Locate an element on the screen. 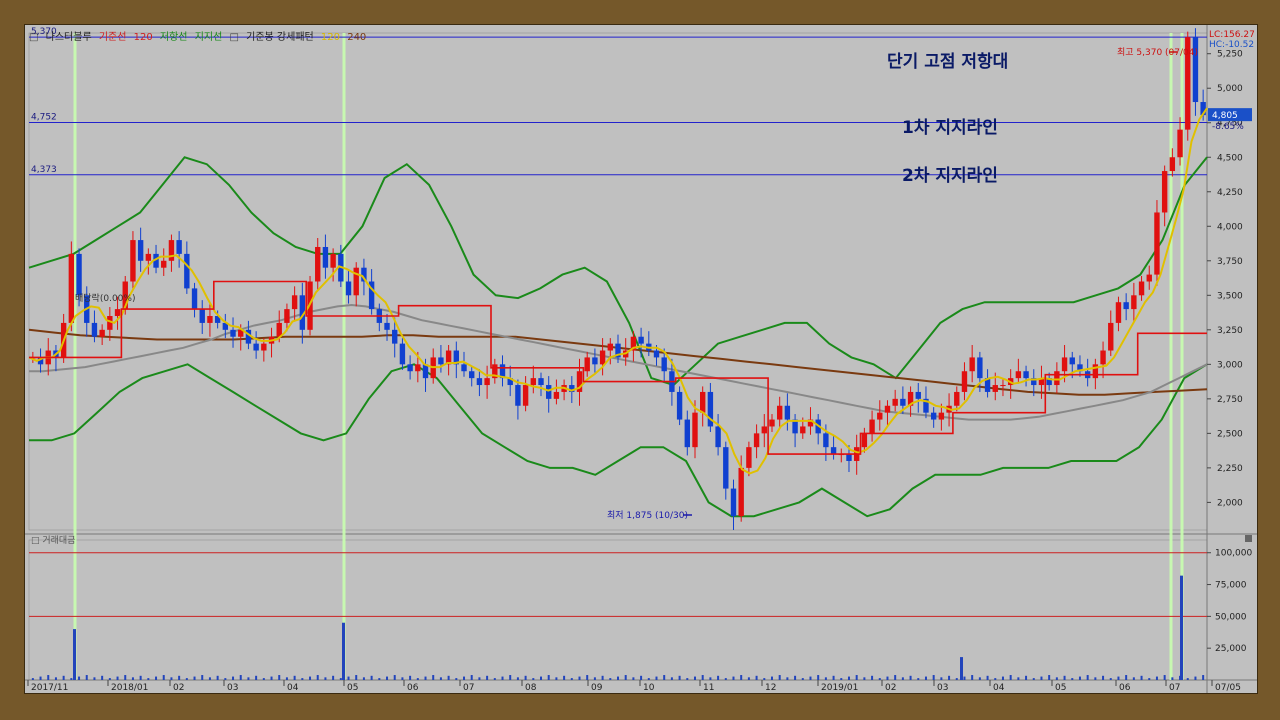 The image size is (1280, 720). legend-square-icon: □ is located at coordinates (34, 37).